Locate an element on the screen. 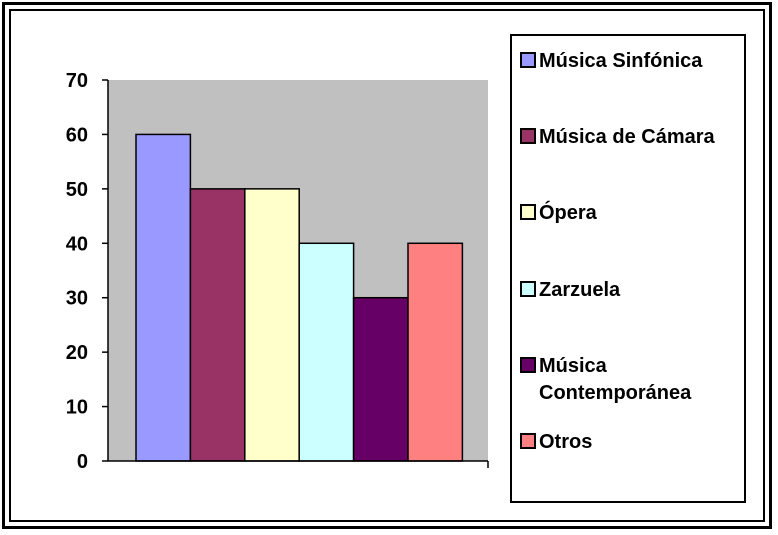 Image resolution: width=778 pixels, height=535 pixels. y-tick-label: 10 is located at coordinates (77, 408).